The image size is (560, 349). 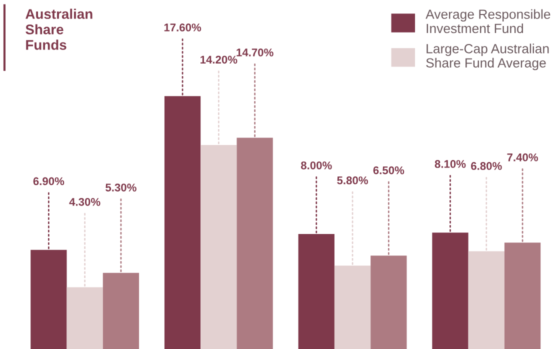 I want to click on data-label: 6.80%, so click(x=486, y=166).